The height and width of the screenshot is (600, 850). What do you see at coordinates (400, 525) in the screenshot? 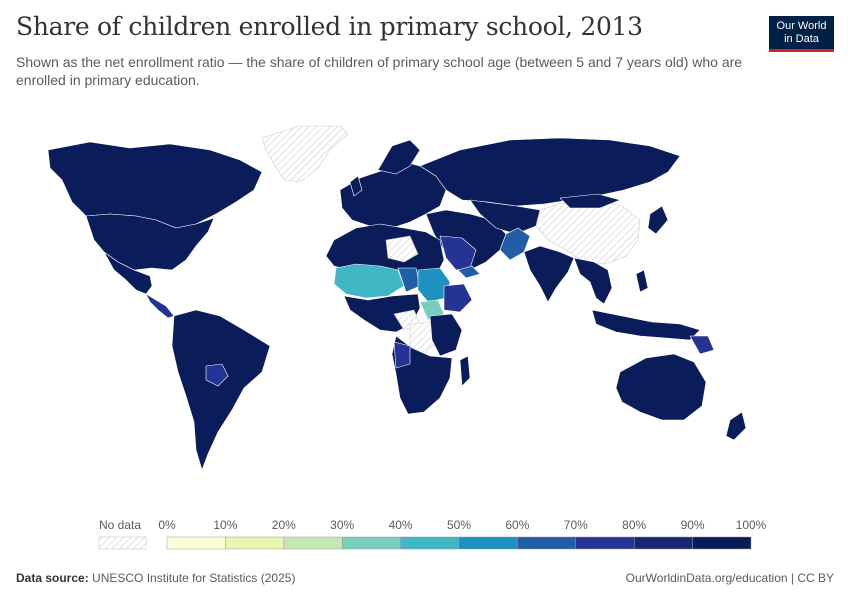
I see `legend-tick-label: 40%` at bounding box center [400, 525].